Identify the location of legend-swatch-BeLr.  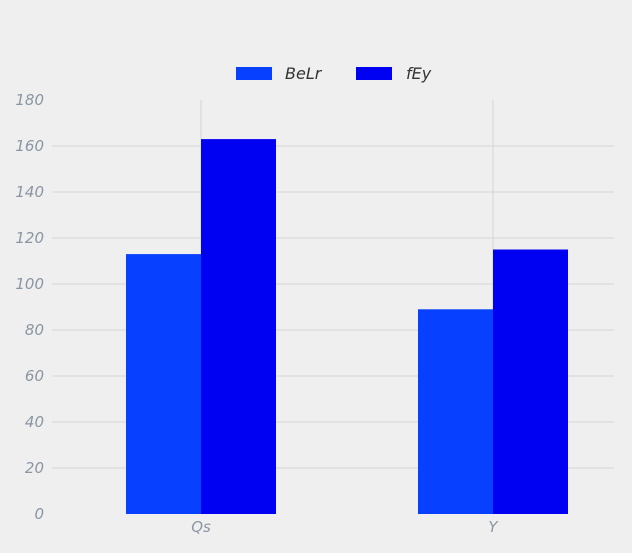
(254, 73).